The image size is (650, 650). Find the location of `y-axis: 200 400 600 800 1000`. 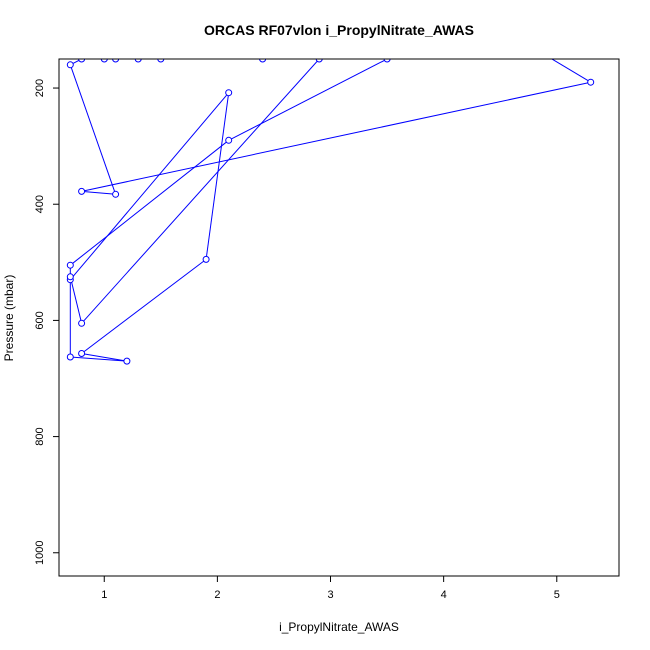

y-axis: 200 400 600 800 1000 is located at coordinates (46, 322).